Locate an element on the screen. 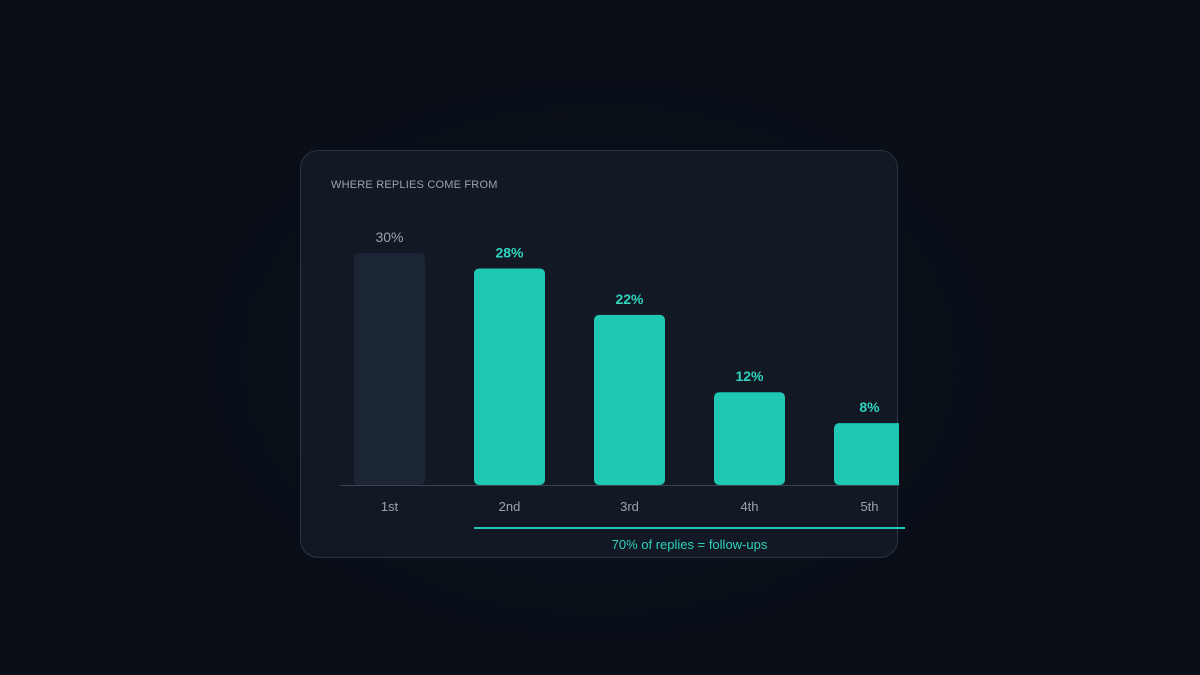 The image size is (1200, 675). value-label-4th: 12% is located at coordinates (749, 376).